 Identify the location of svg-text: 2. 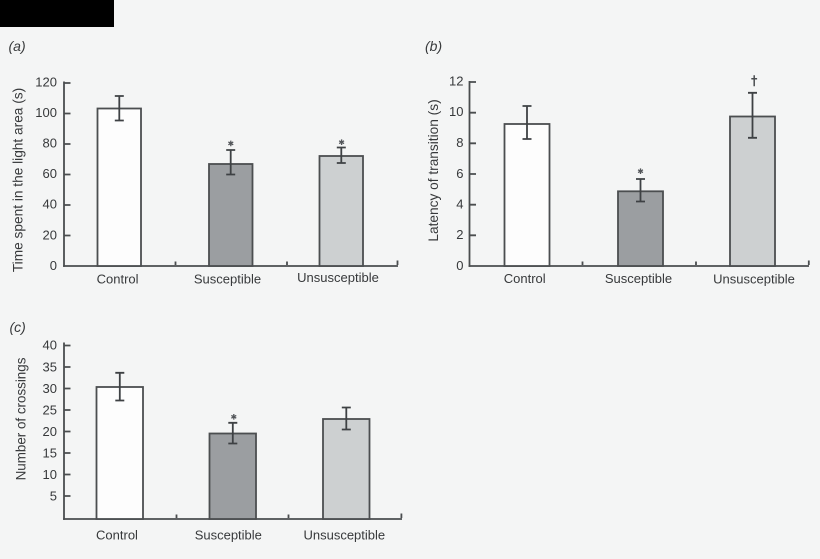
(459, 234).